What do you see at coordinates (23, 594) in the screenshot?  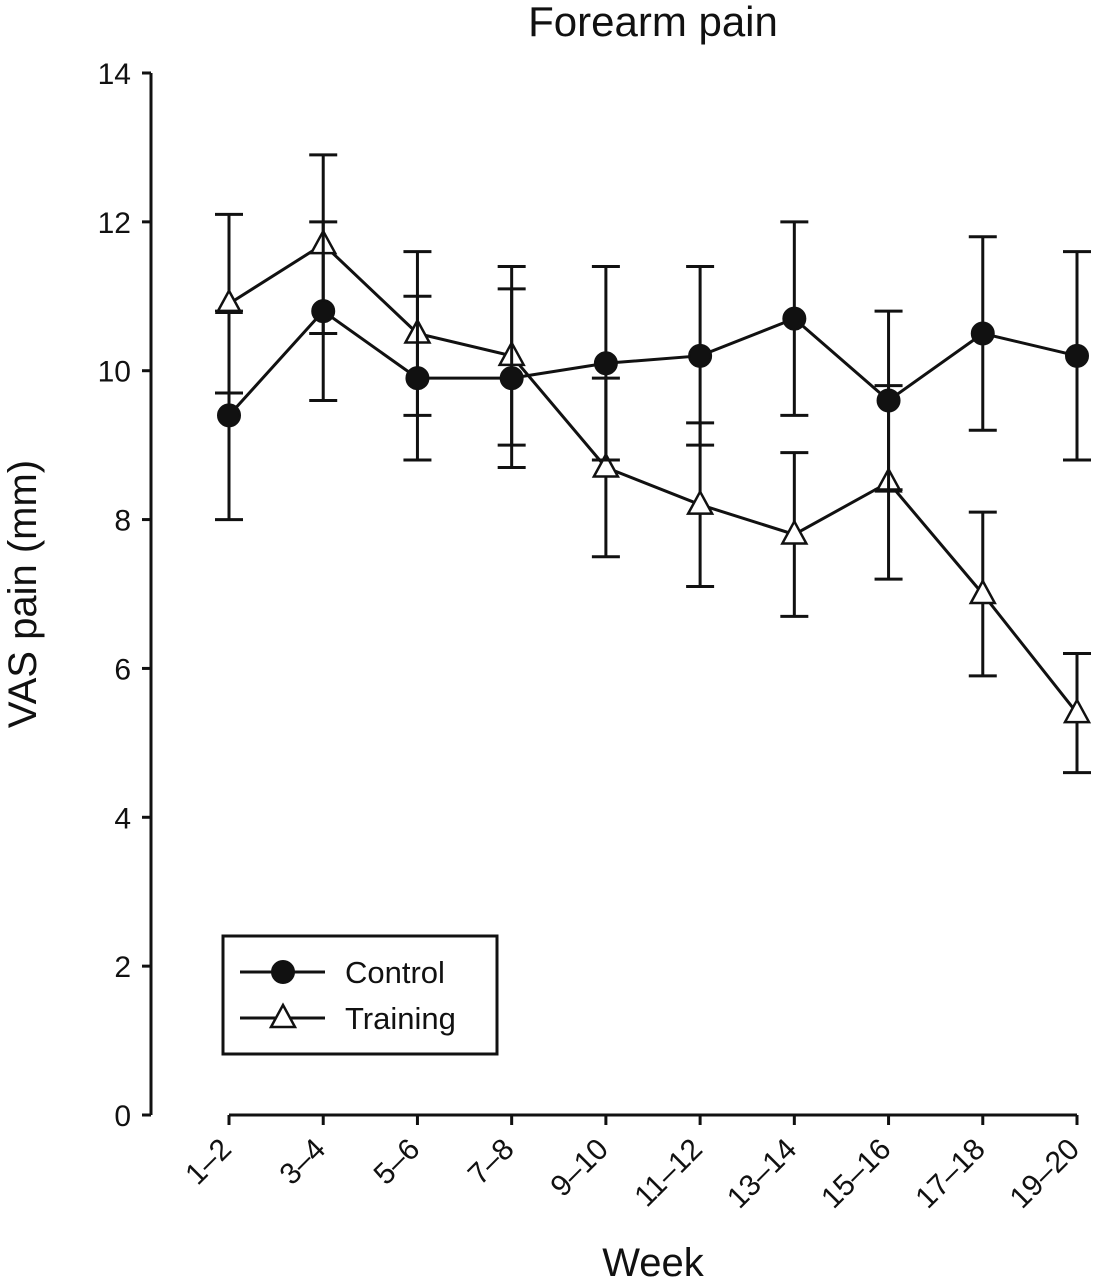 I see `y-axis-title: VAS pain (mm)` at bounding box center [23, 594].